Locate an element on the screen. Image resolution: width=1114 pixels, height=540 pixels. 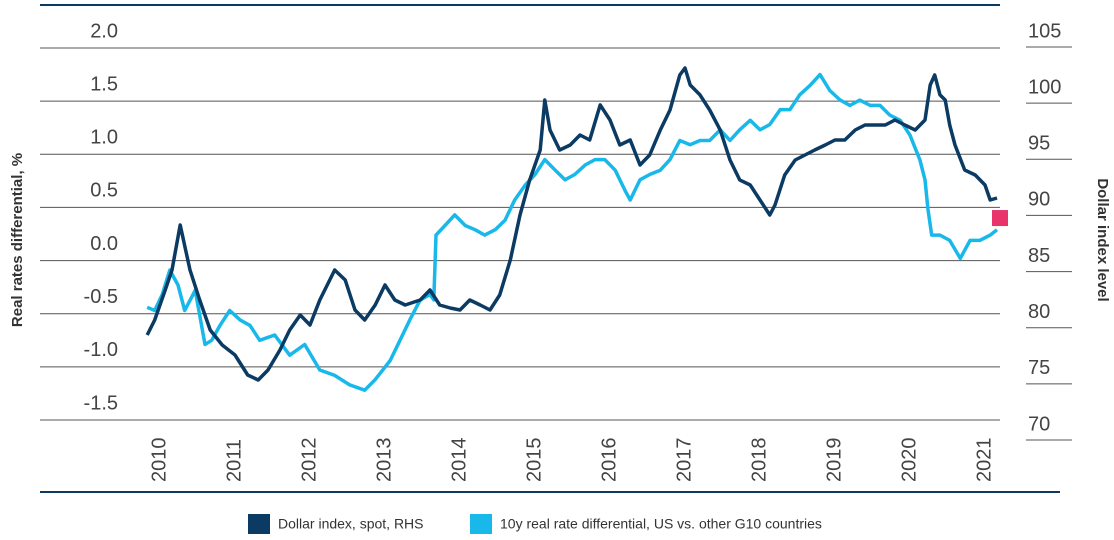
y-tick-label: 1.0 is located at coordinates (104, 138).